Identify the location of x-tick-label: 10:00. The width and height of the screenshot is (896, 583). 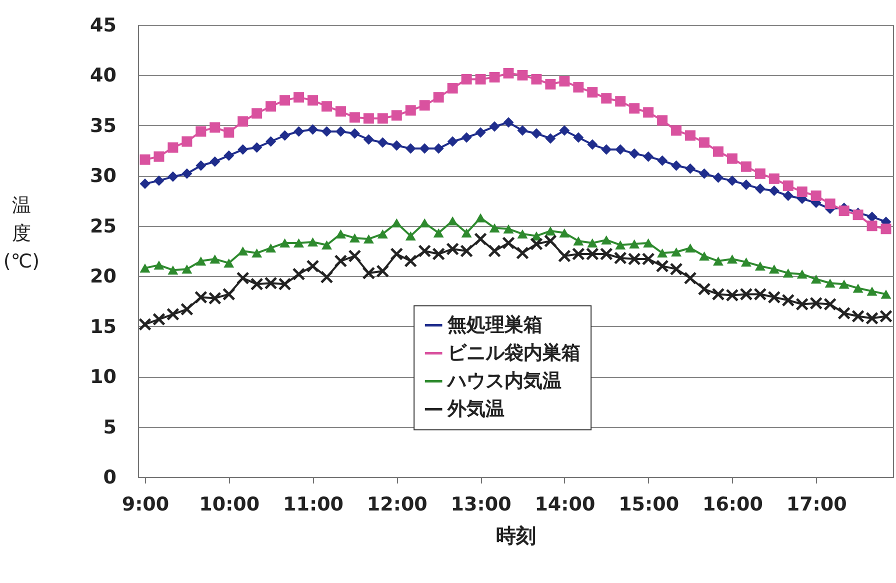
(229, 505).